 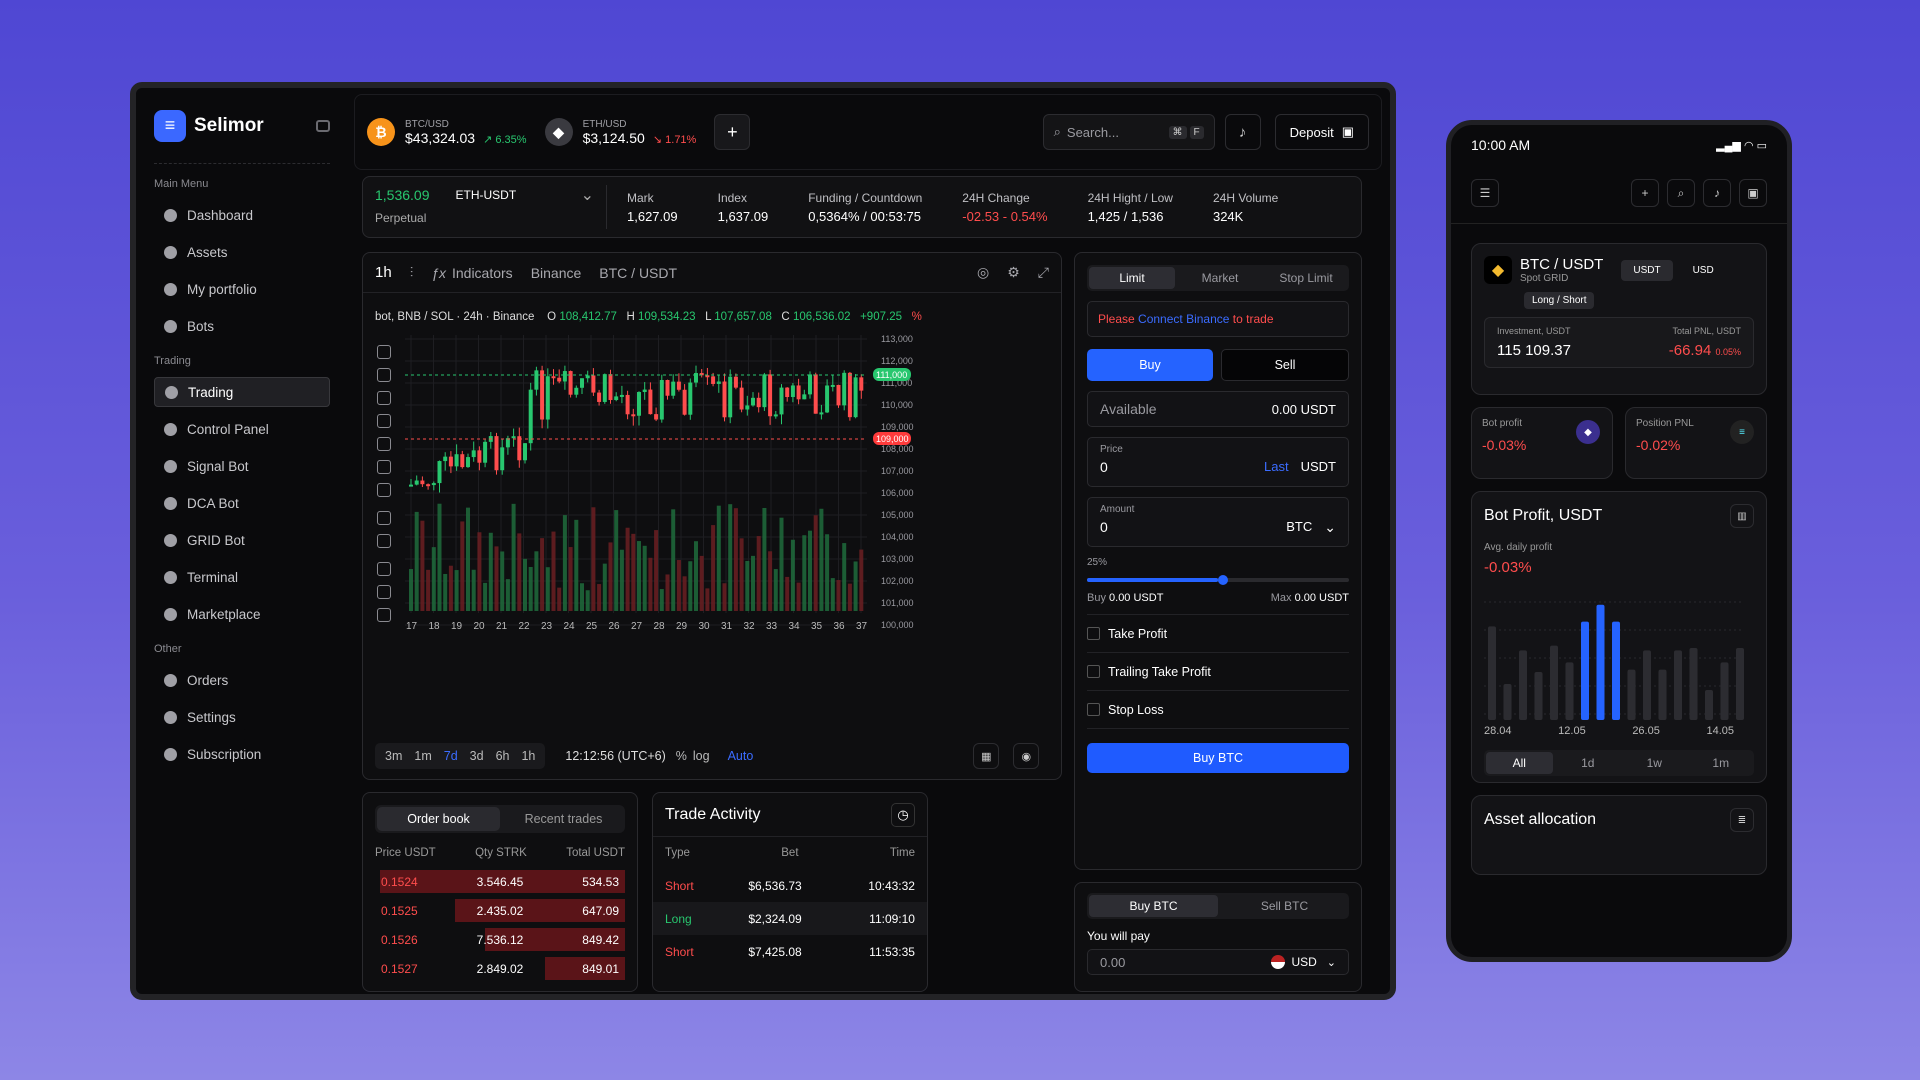 I want to click on shape-icon, so click(x=384, y=421).